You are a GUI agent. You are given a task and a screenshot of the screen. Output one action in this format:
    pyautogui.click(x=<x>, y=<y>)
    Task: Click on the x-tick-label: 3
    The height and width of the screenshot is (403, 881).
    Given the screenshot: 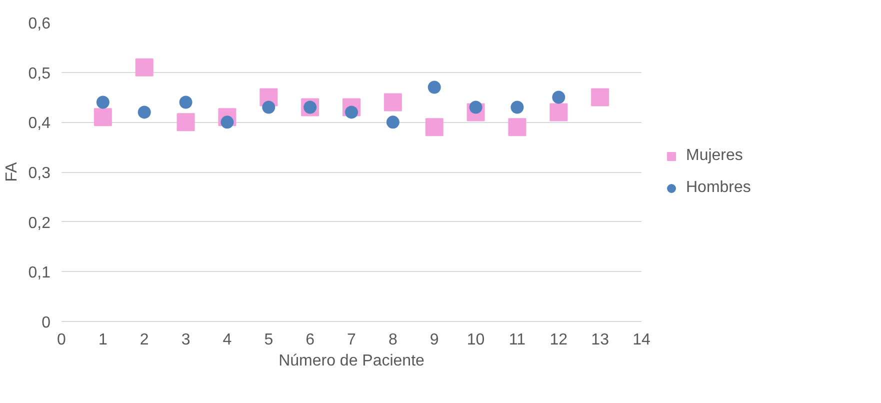 What is the action you would take?
    pyautogui.click(x=185, y=340)
    